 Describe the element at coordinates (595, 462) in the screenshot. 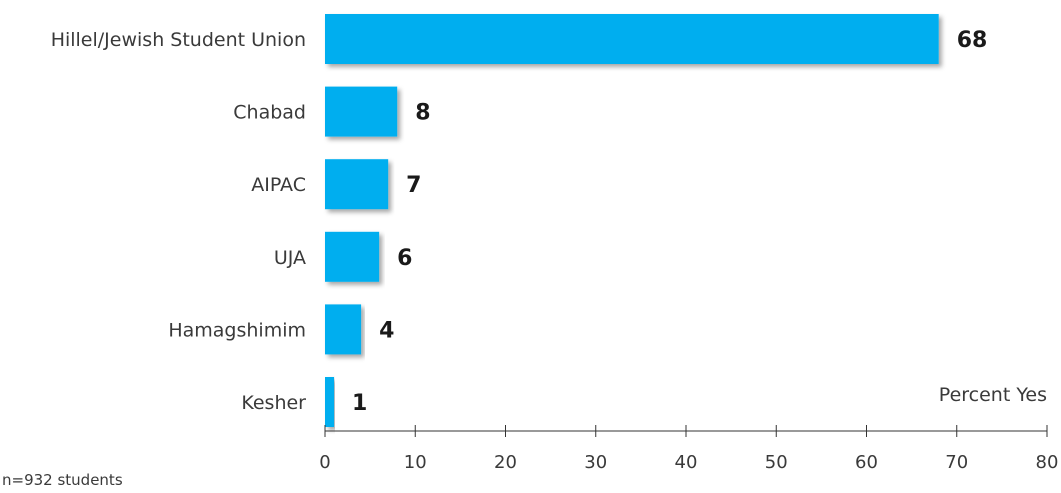

I see `x-tick-label-30: 30` at that location.